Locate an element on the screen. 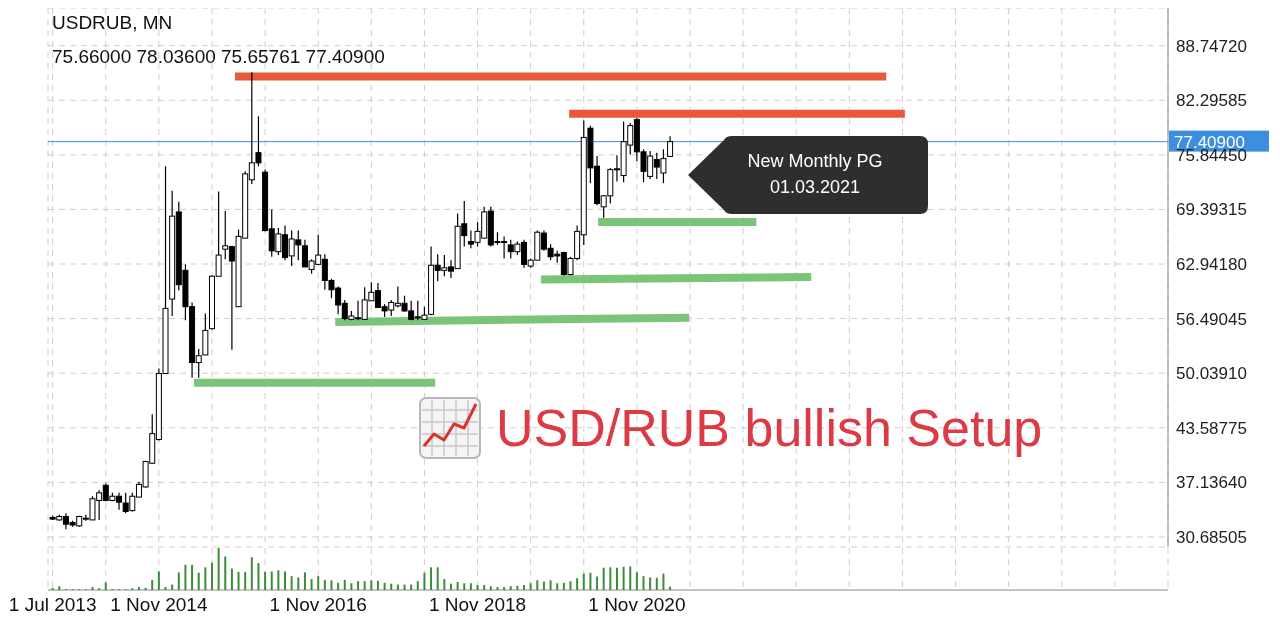 The width and height of the screenshot is (1280, 621). y-tick-label: 62.94180 is located at coordinates (1211, 265).